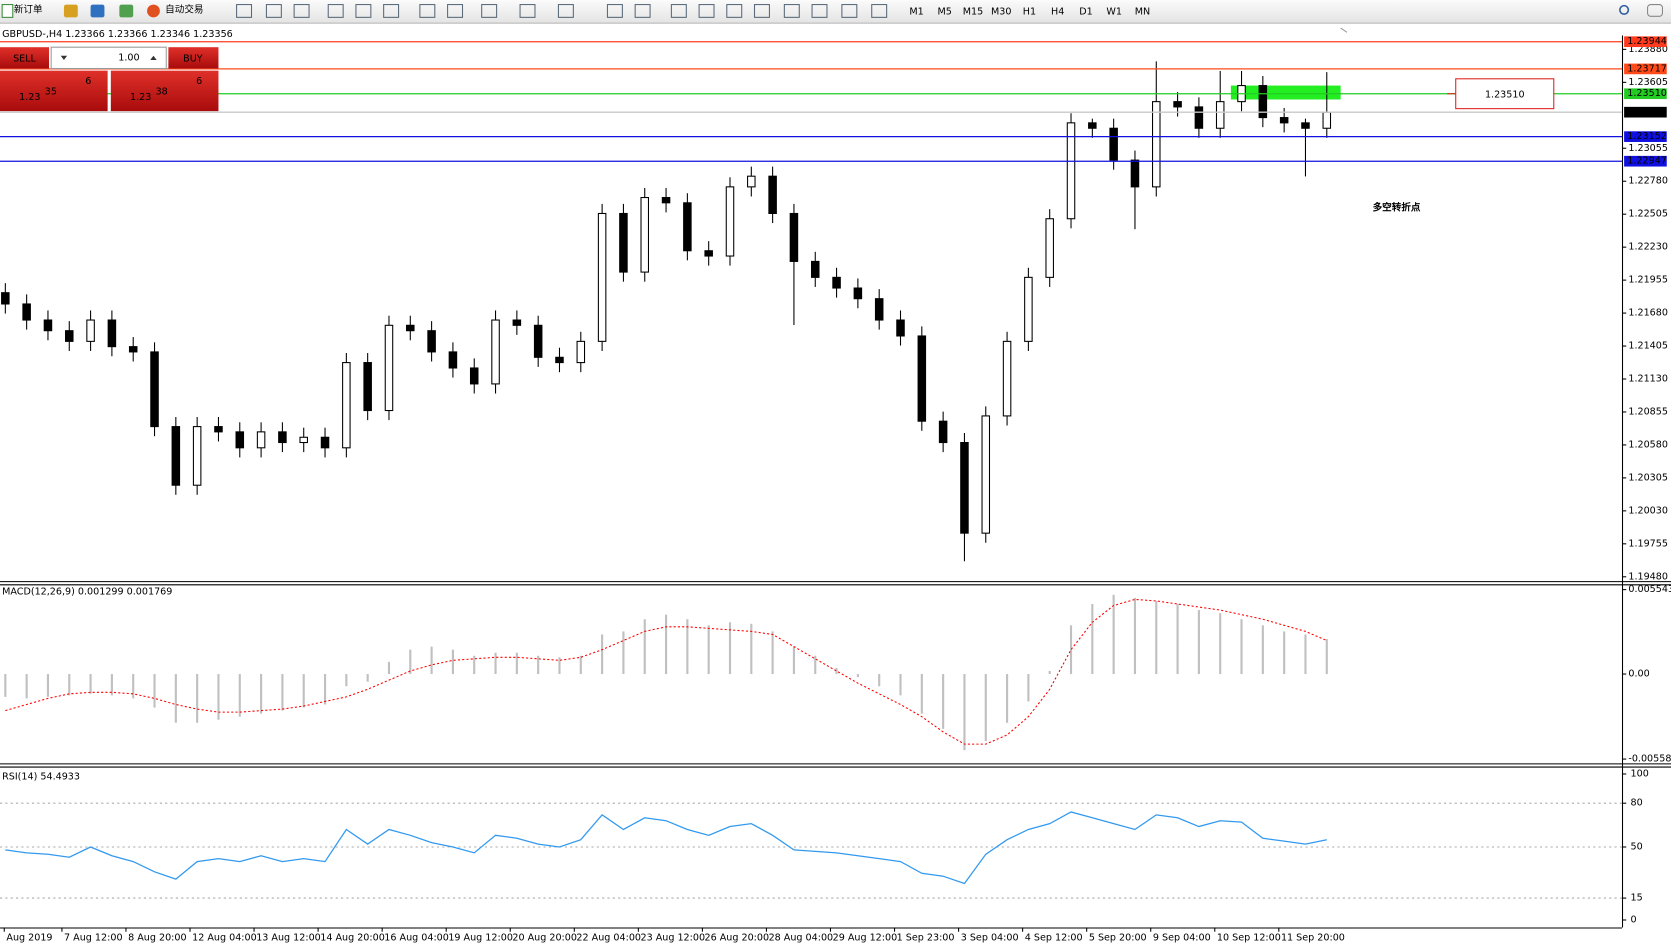  I want to click on timeframe-button: M5, so click(945, 12).